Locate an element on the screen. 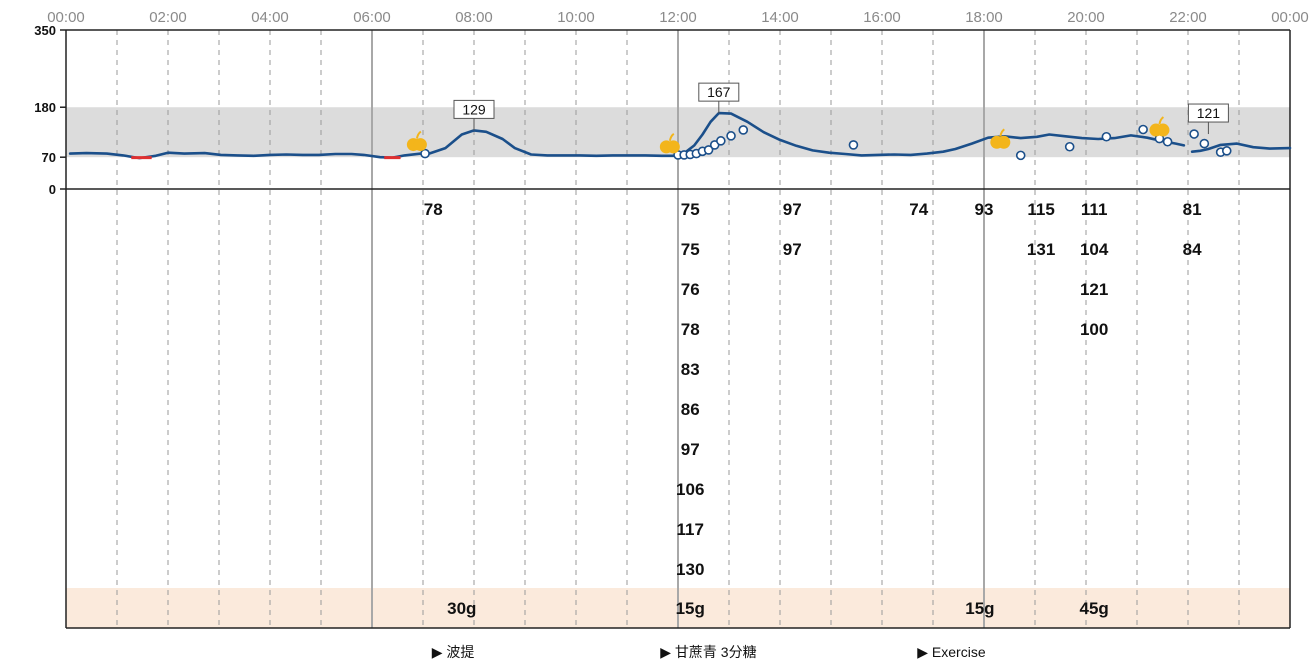 This screenshot has width=1315, height=672. x-tick-label: 08:00 is located at coordinates (474, 17).